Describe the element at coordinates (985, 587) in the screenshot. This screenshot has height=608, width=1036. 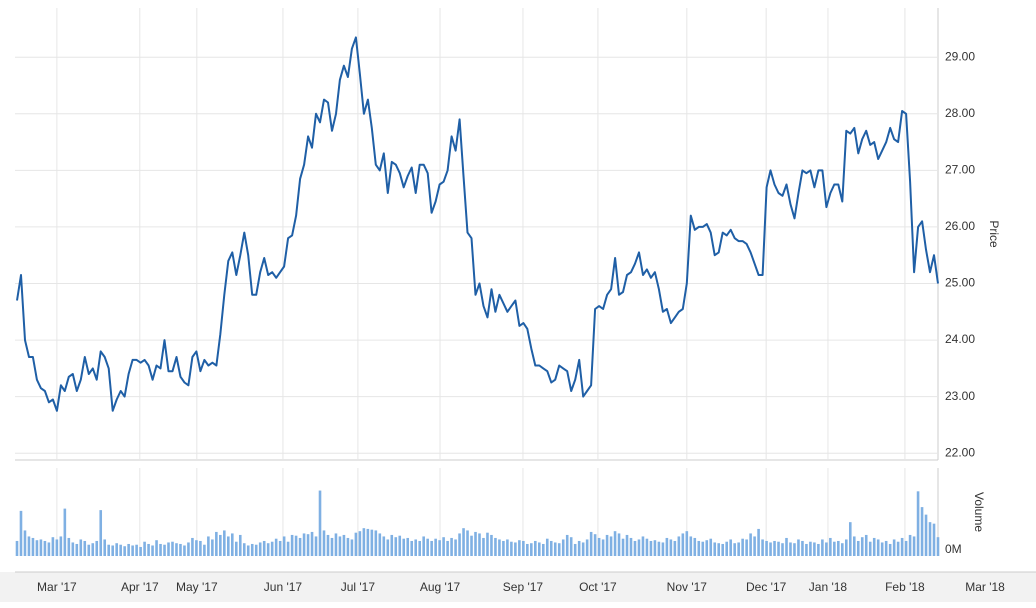
I see `x-tick-label: Mar '18` at that location.